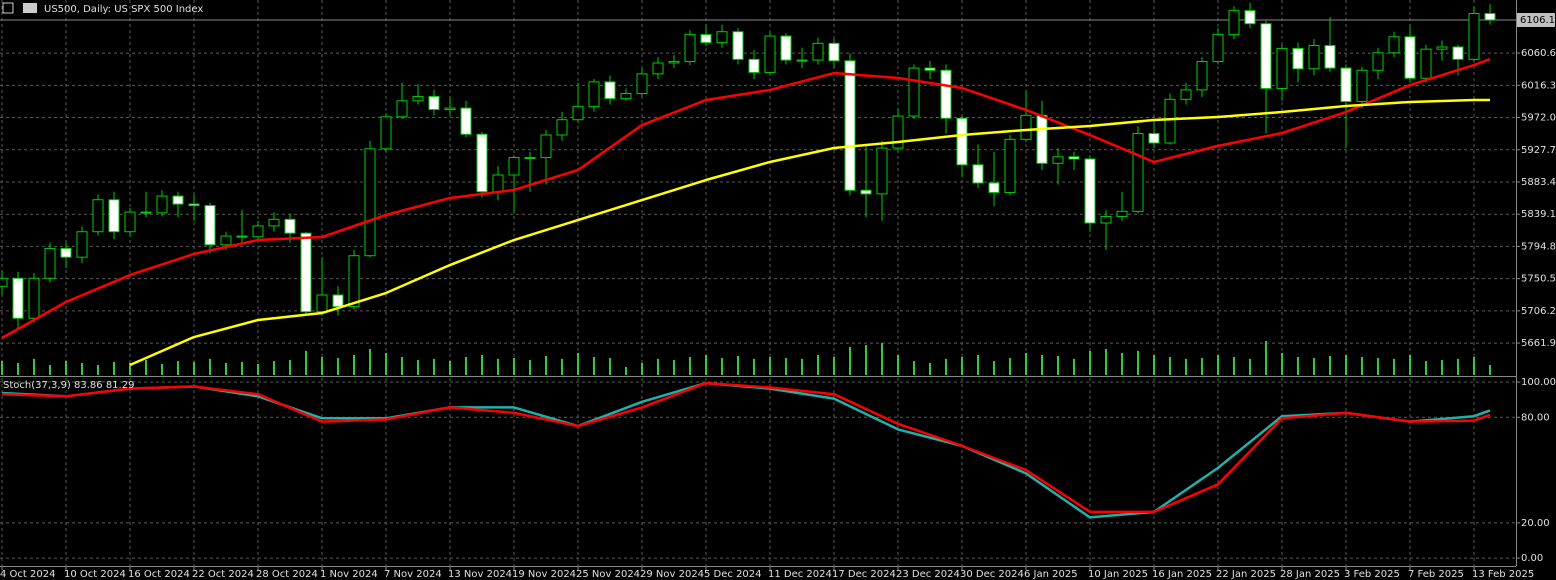 Image resolution: width=1556 pixels, height=580 pixels. What do you see at coordinates (1535, 417) in the screenshot?
I see `y-tick-label: 80.00` at bounding box center [1535, 417].